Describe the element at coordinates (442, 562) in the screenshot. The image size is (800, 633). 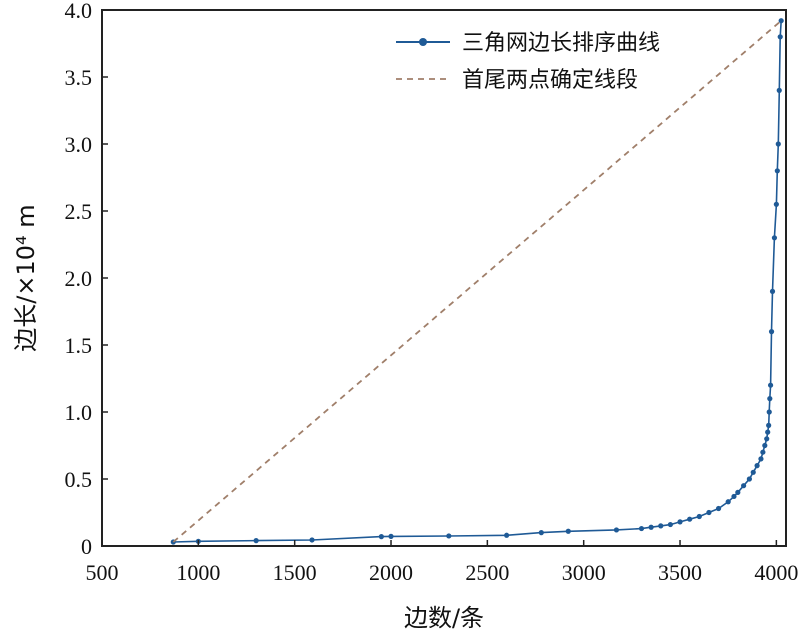
I see `x-axis: 500 1000 1500 2000 2500 3000 3500 4000` at that location.